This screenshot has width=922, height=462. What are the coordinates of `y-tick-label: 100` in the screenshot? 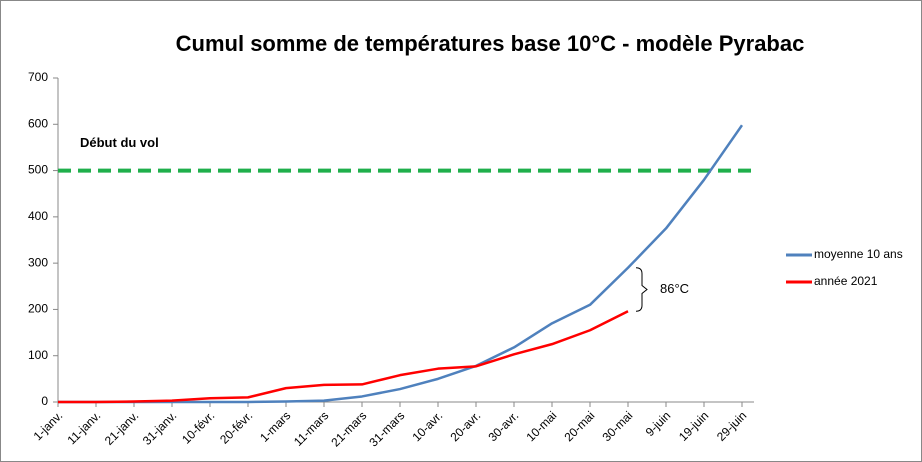 It's located at (38, 355).